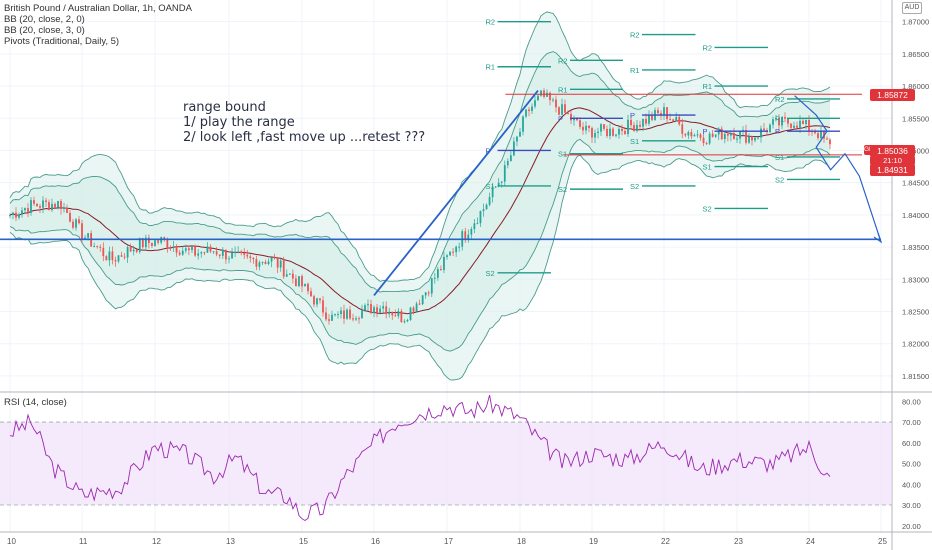 The height and width of the screenshot is (550, 932). Describe the element at coordinates (44, 19) in the screenshot. I see `bb-legend-1: BB (20, close, 2, 0)` at that location.